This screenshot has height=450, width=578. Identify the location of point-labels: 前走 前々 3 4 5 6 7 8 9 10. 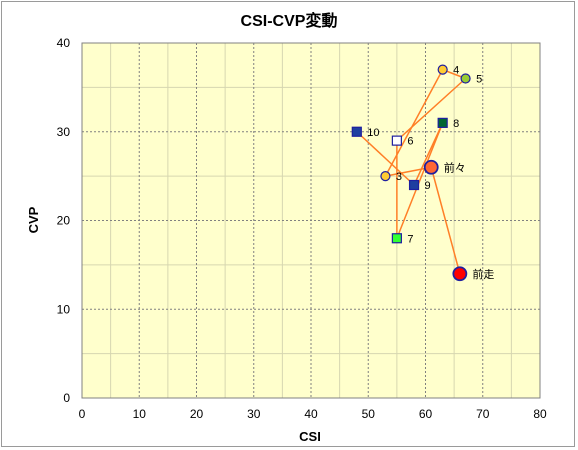
(430, 173).